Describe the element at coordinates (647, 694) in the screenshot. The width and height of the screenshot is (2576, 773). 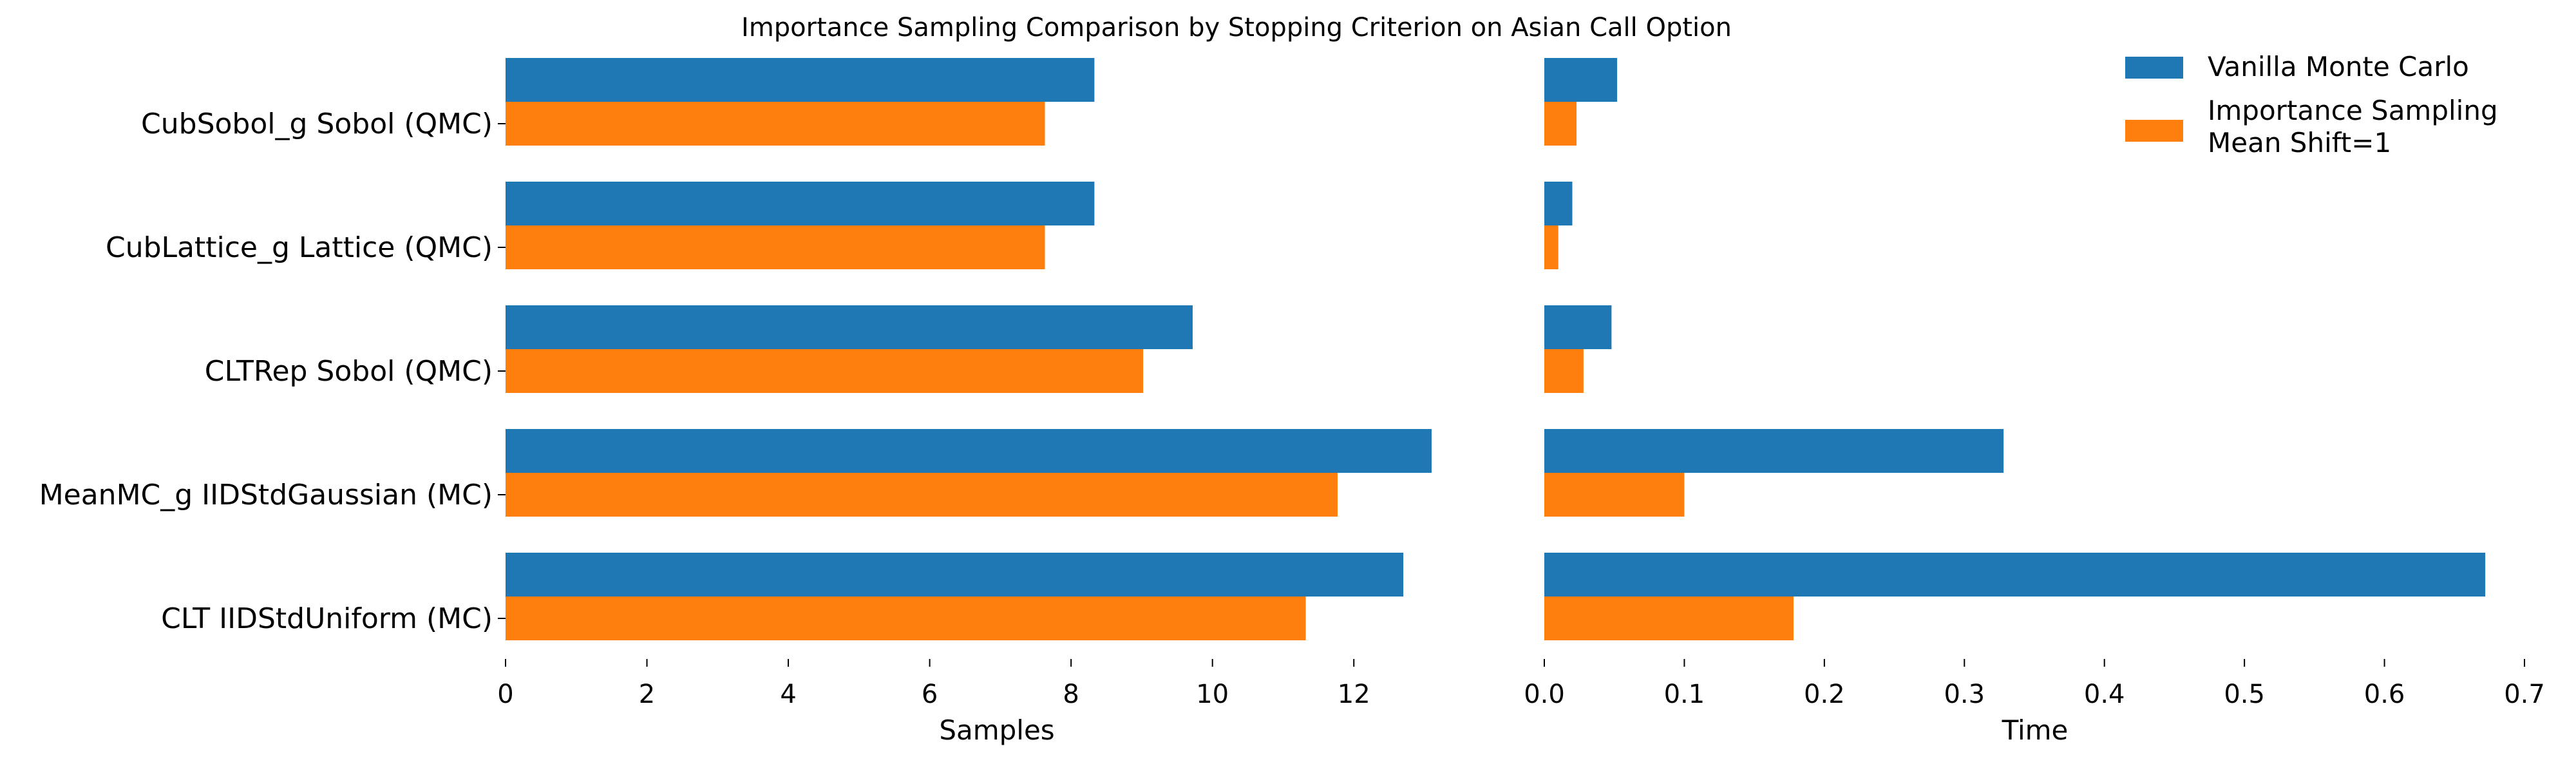
I see `x-tick-label: 2` at that location.